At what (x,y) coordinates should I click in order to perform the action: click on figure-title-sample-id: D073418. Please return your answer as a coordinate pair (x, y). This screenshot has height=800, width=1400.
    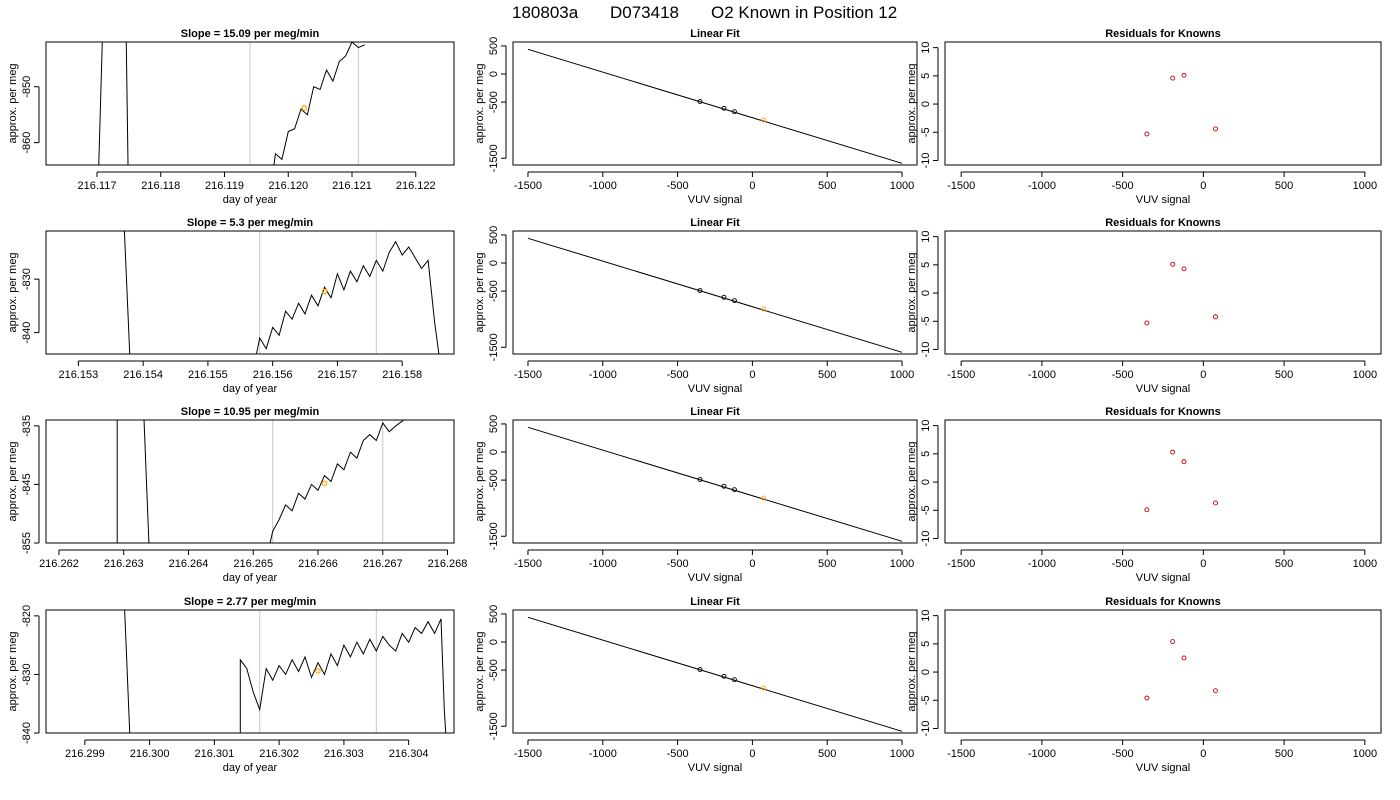
    Looking at the image, I should click on (644, 12).